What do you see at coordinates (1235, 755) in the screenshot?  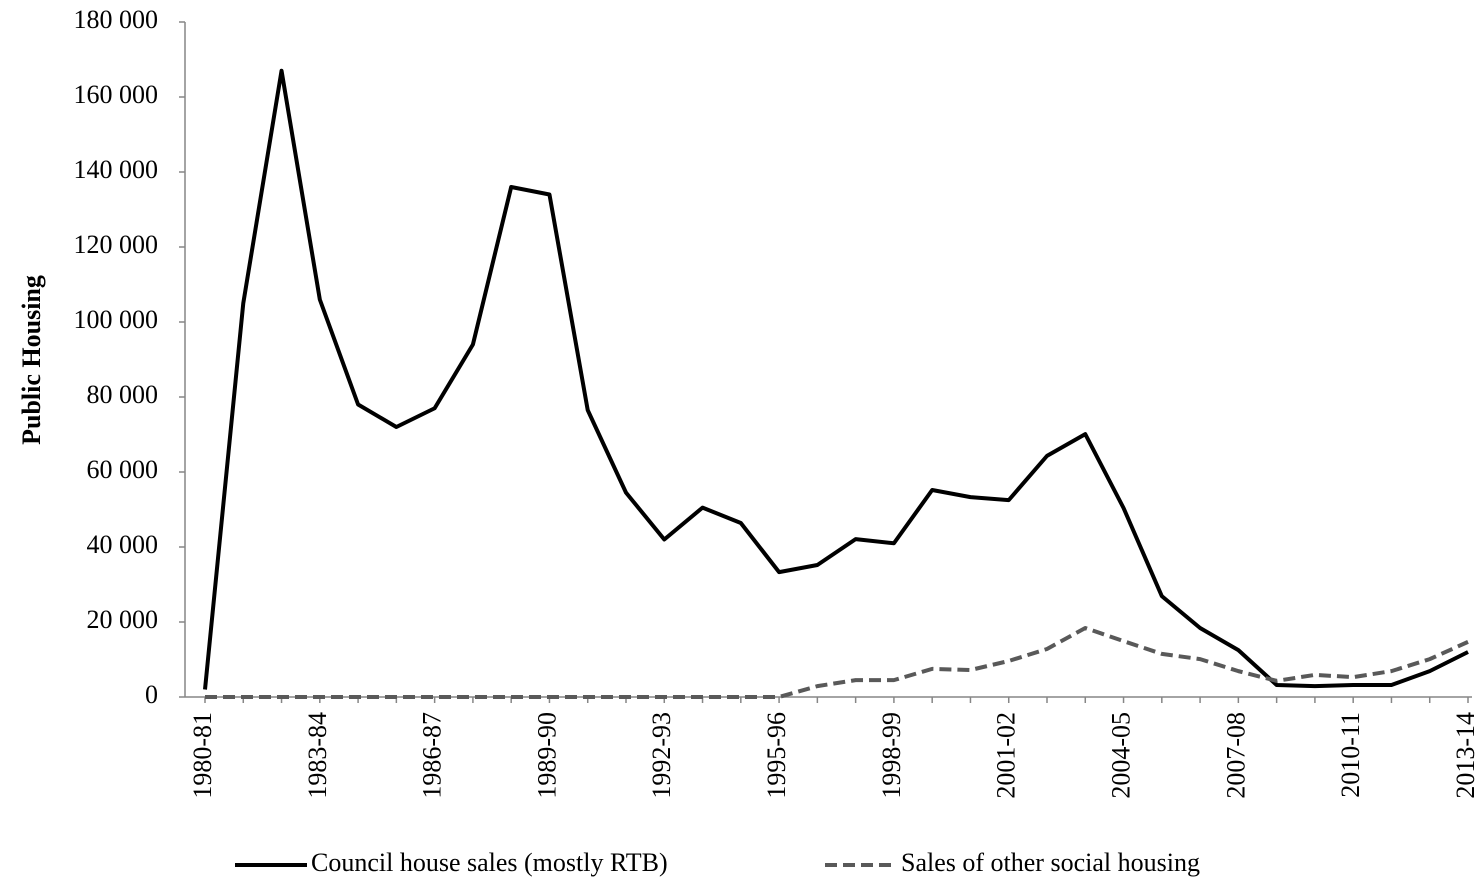 I see `x-tick-label: 2007-08` at bounding box center [1235, 755].